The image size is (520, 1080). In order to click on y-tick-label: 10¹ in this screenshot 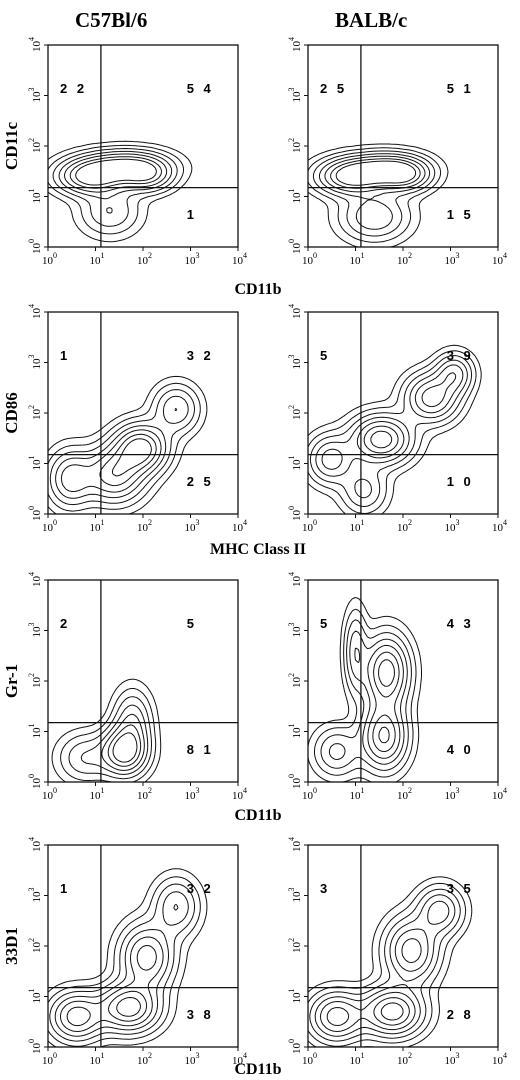, I will do `click(35, 463)`.